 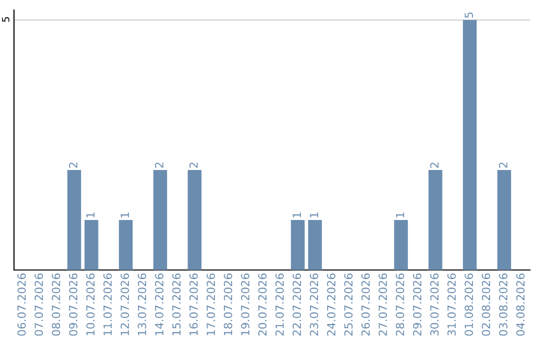 I want to click on x-tick-label: 10.07.2026, so click(x=90, y=304).